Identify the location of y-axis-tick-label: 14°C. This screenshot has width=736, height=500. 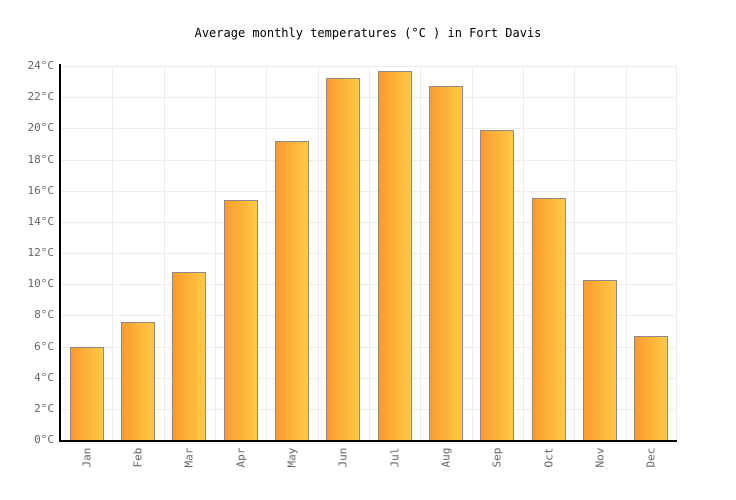
(41, 221).